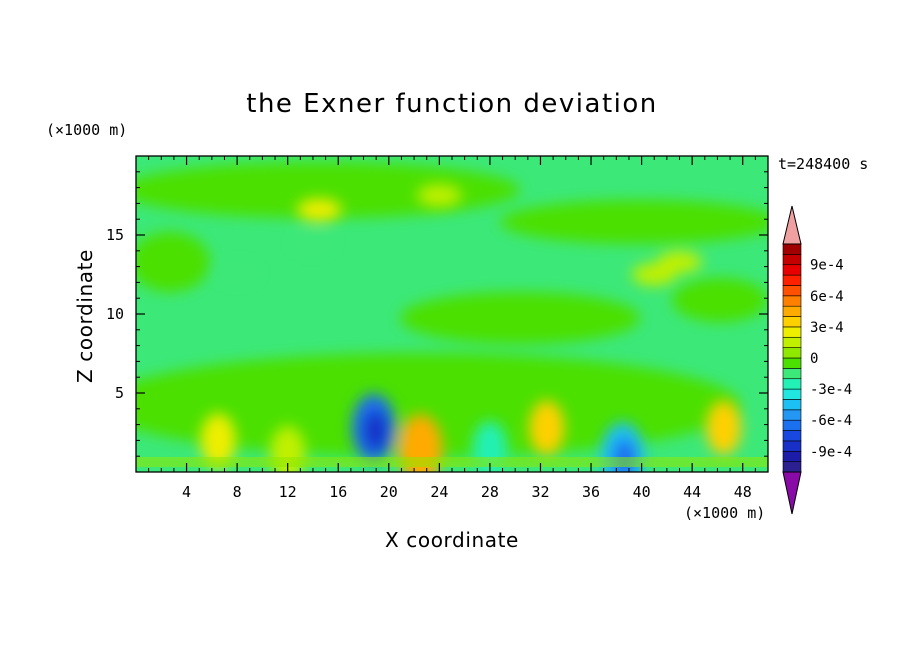  Describe the element at coordinates (720, 300) in the screenshot. I see `right-upper-band` at that location.